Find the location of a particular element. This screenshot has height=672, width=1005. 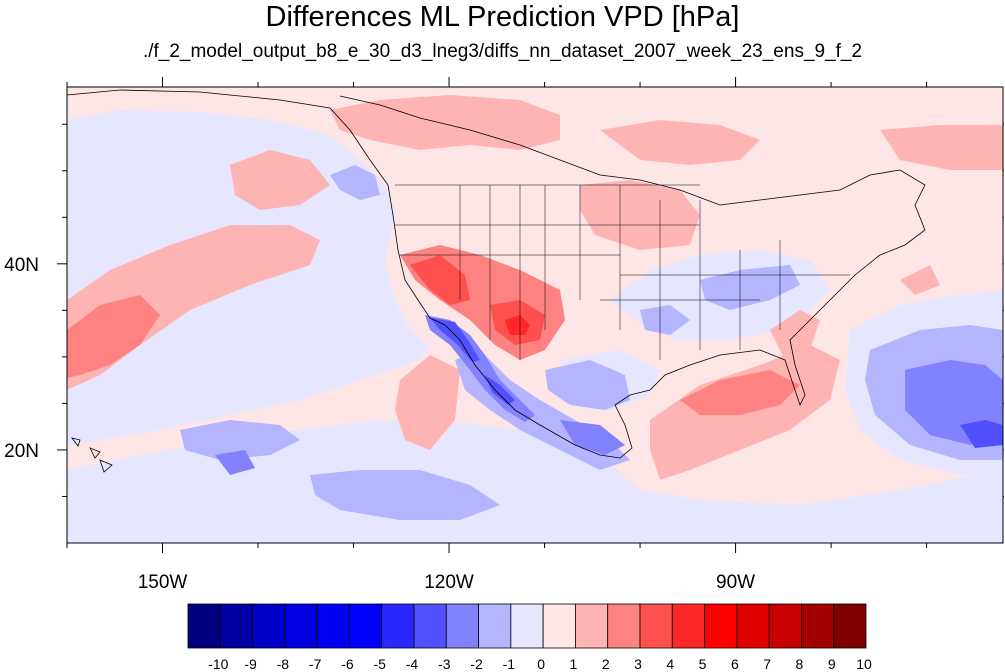

contour-pos-1-baja-pacific is located at coordinates (427, 402).